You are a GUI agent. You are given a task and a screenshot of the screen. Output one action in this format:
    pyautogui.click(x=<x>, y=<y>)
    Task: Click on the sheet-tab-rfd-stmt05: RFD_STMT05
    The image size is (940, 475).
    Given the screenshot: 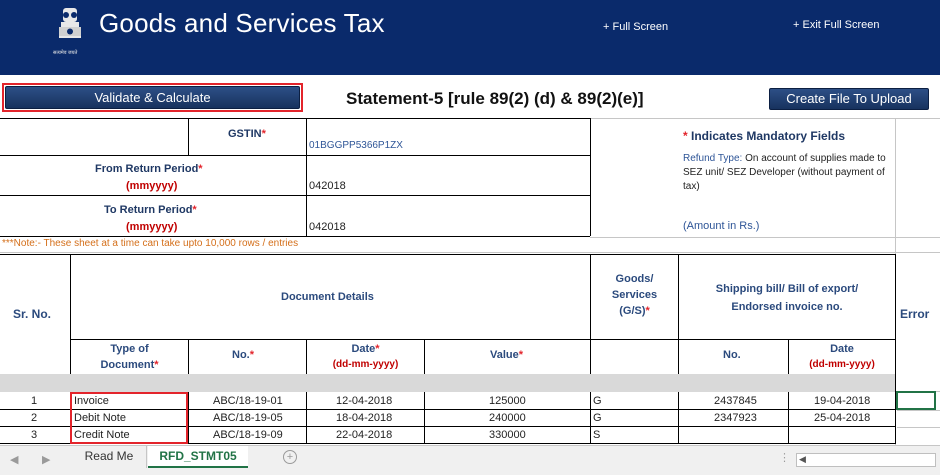 What is the action you would take?
    pyautogui.click(x=198, y=457)
    